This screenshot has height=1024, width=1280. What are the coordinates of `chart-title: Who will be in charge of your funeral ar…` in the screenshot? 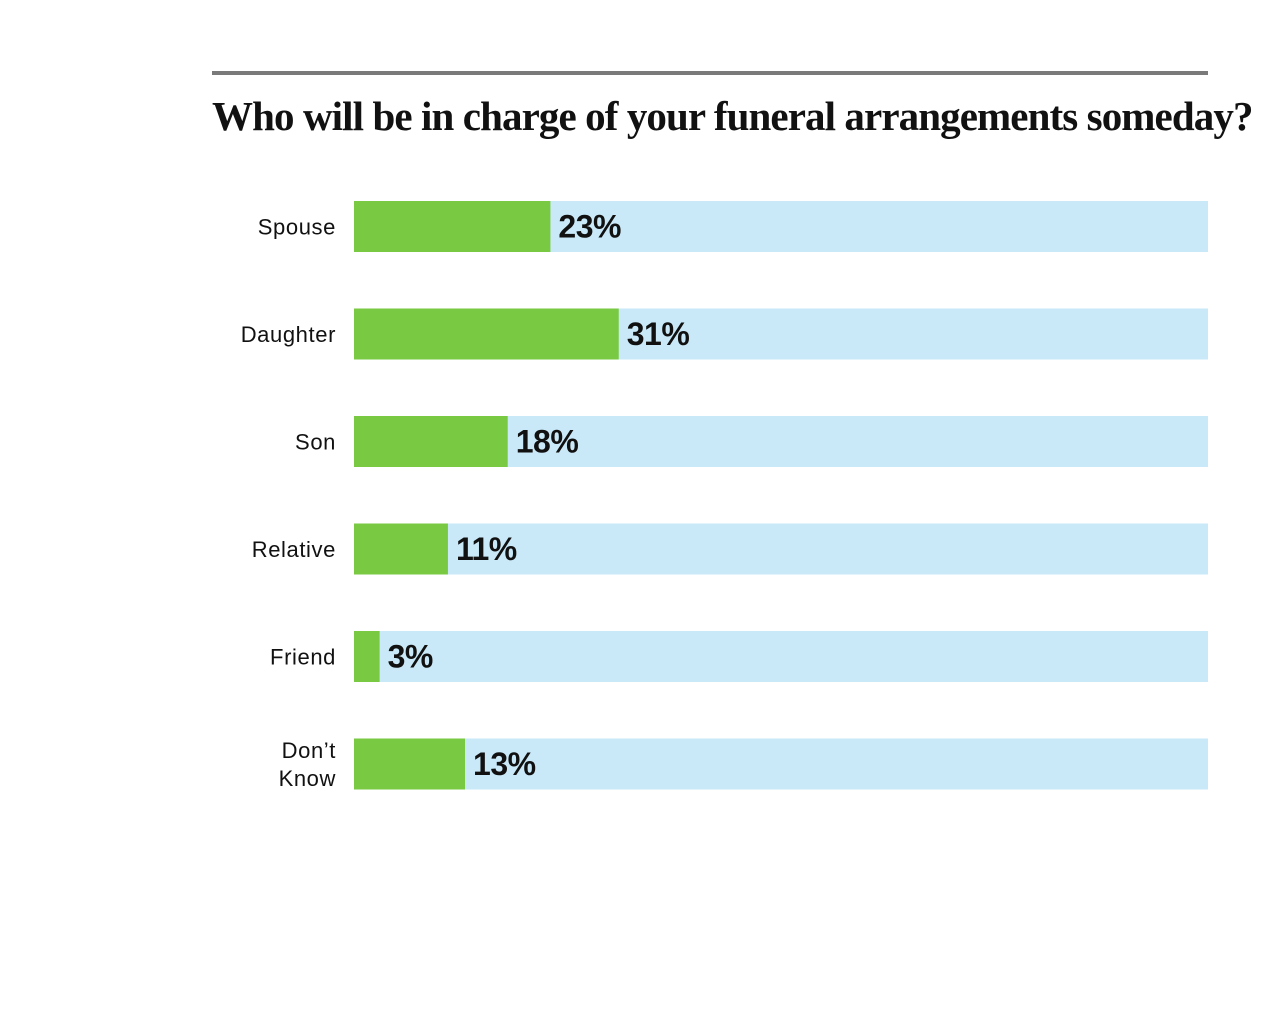 It's located at (732, 116).